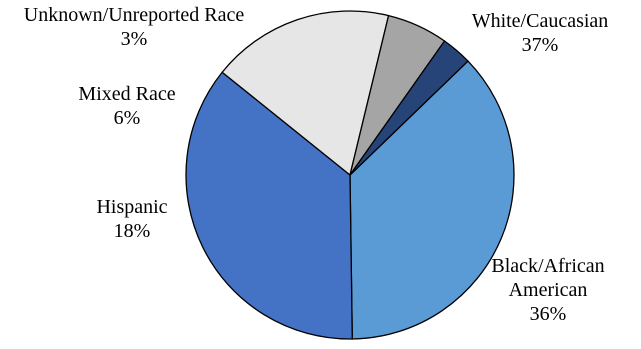  I want to click on pie-label-unknown-unreported-race: Unknown/Unreported Race 3%, so click(134, 27).